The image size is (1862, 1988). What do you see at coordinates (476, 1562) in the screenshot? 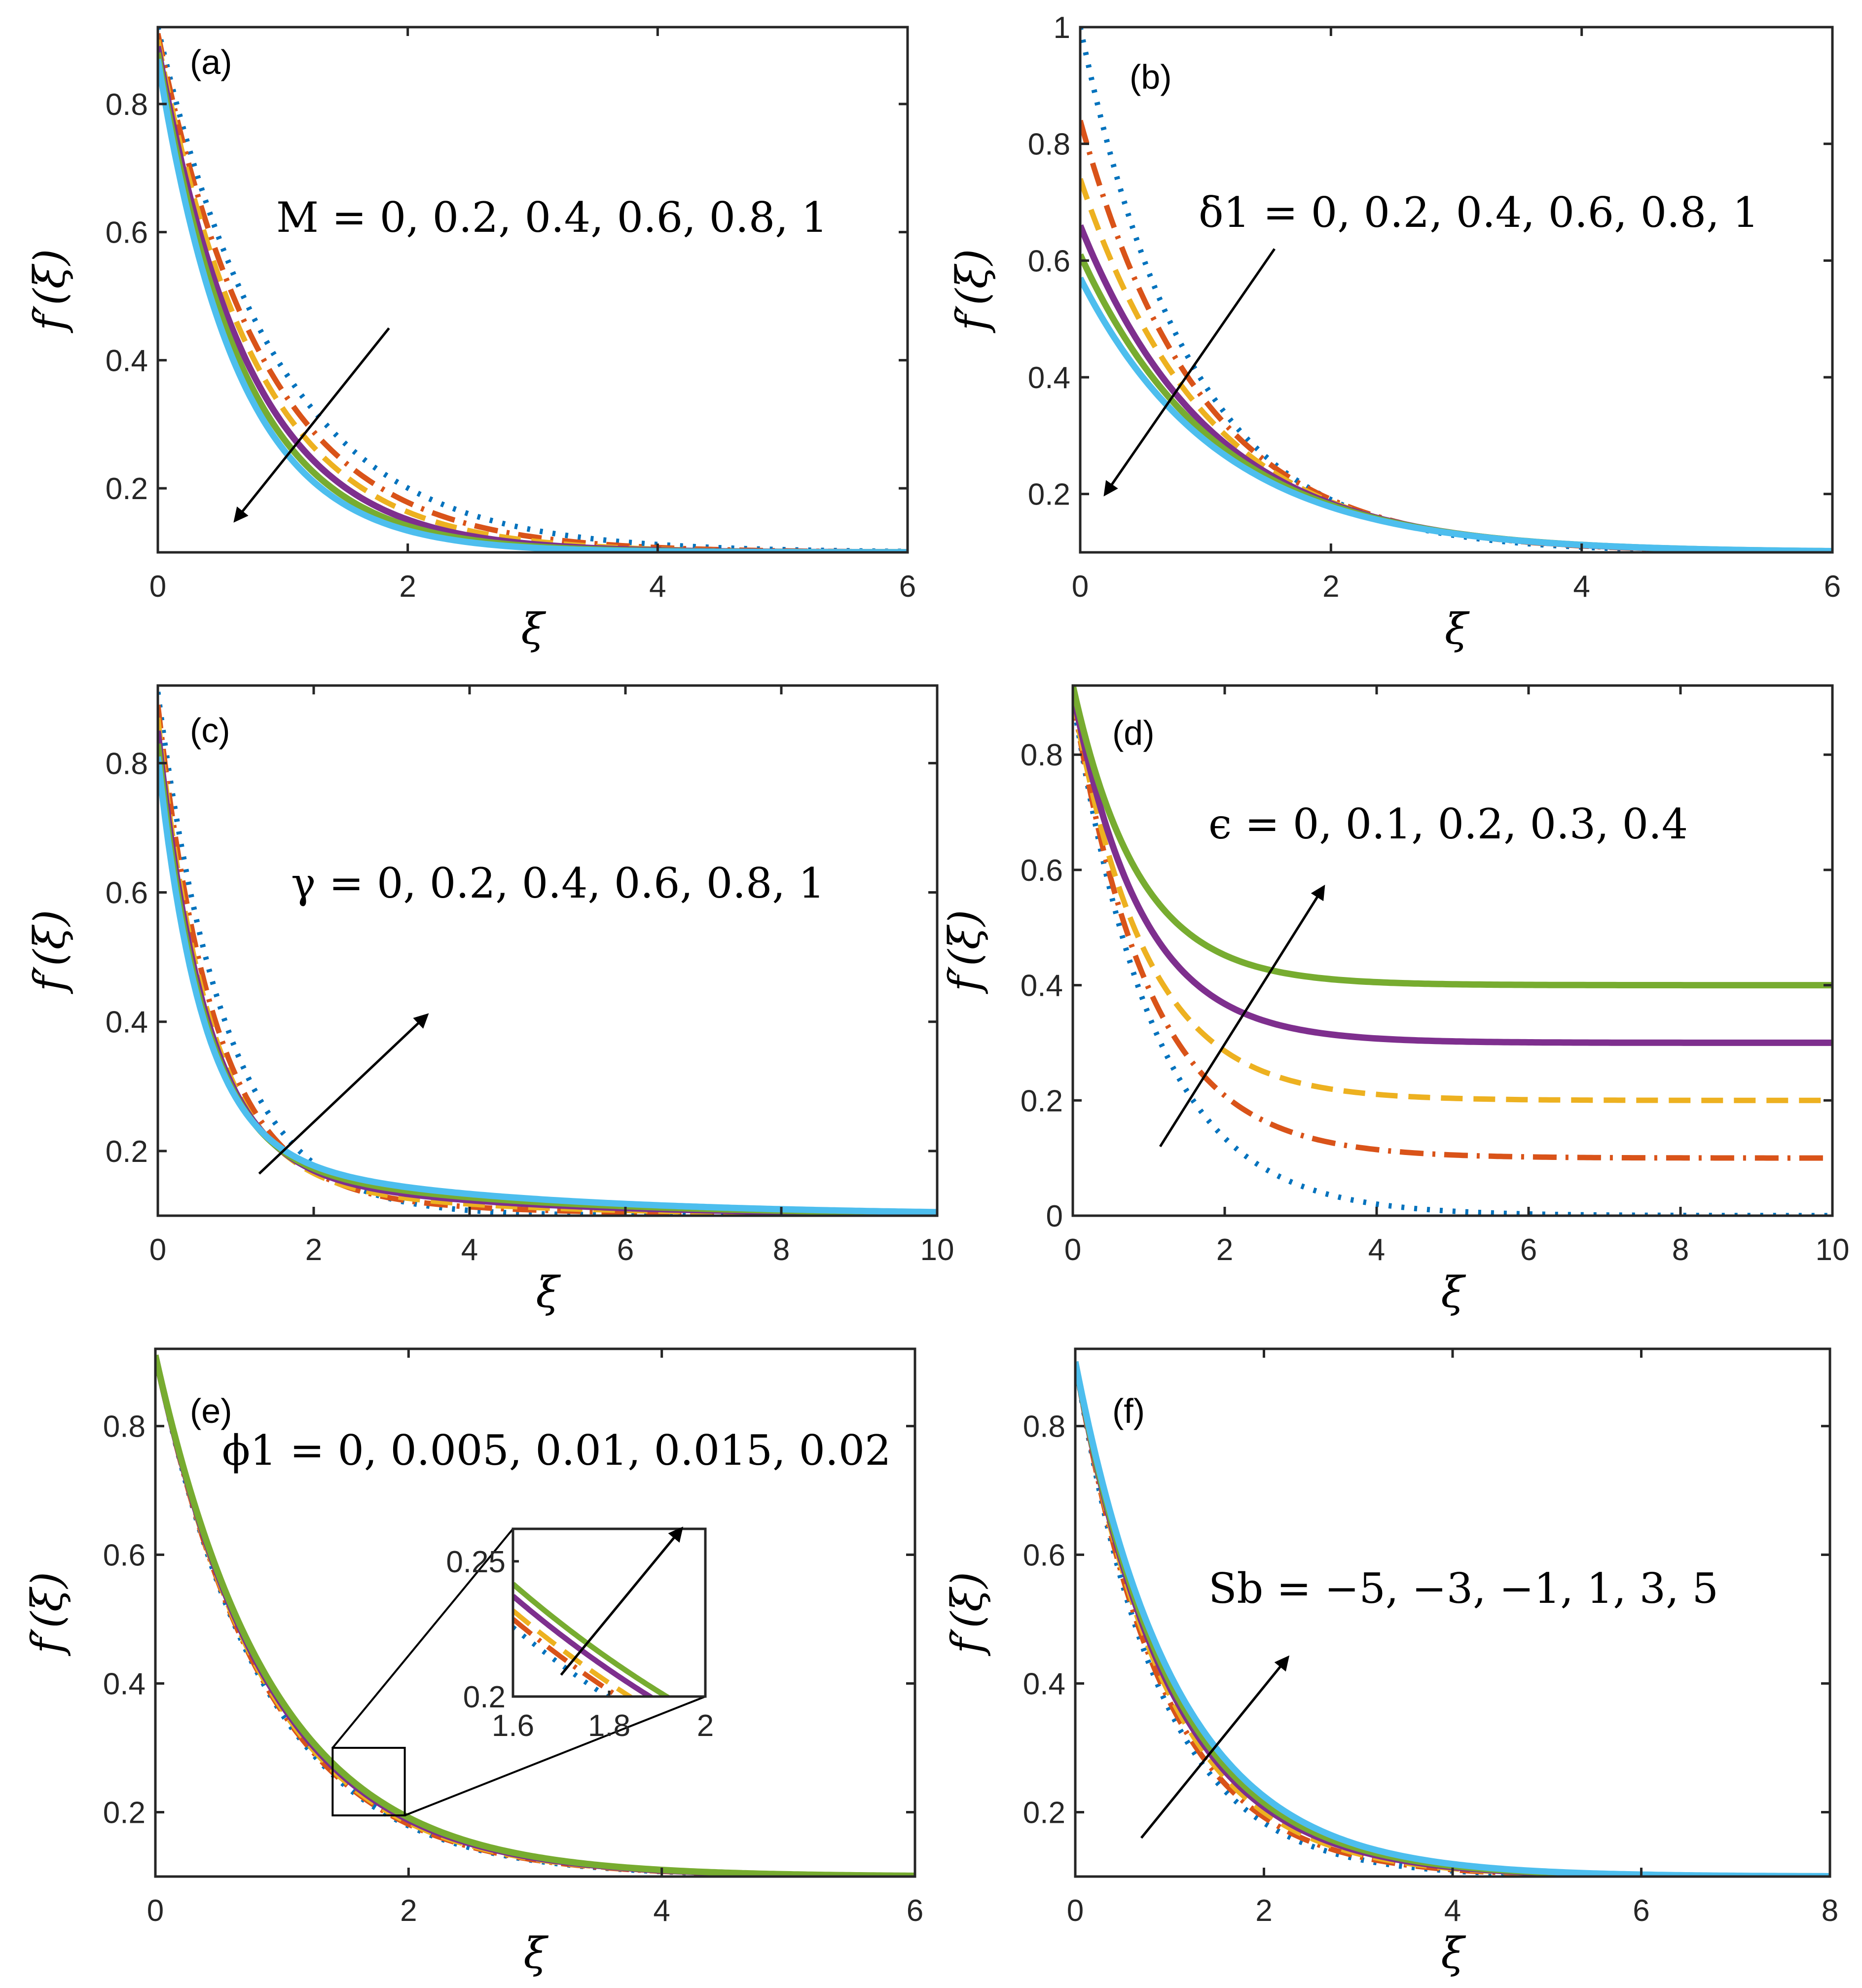
I see `inset-y-tick-label: 0.25` at bounding box center [476, 1562].